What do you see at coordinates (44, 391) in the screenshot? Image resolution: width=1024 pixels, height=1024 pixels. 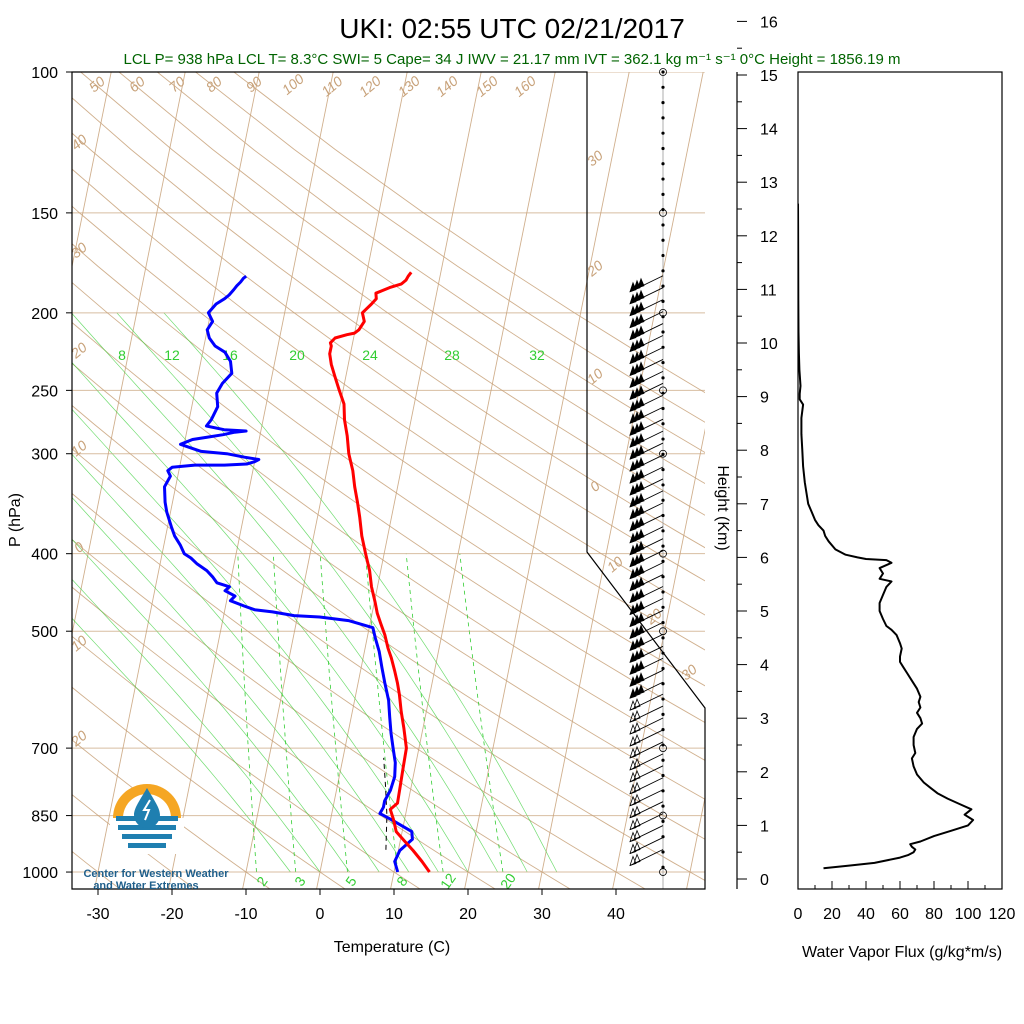 I see `pressure-tick-label: 250` at bounding box center [44, 391].